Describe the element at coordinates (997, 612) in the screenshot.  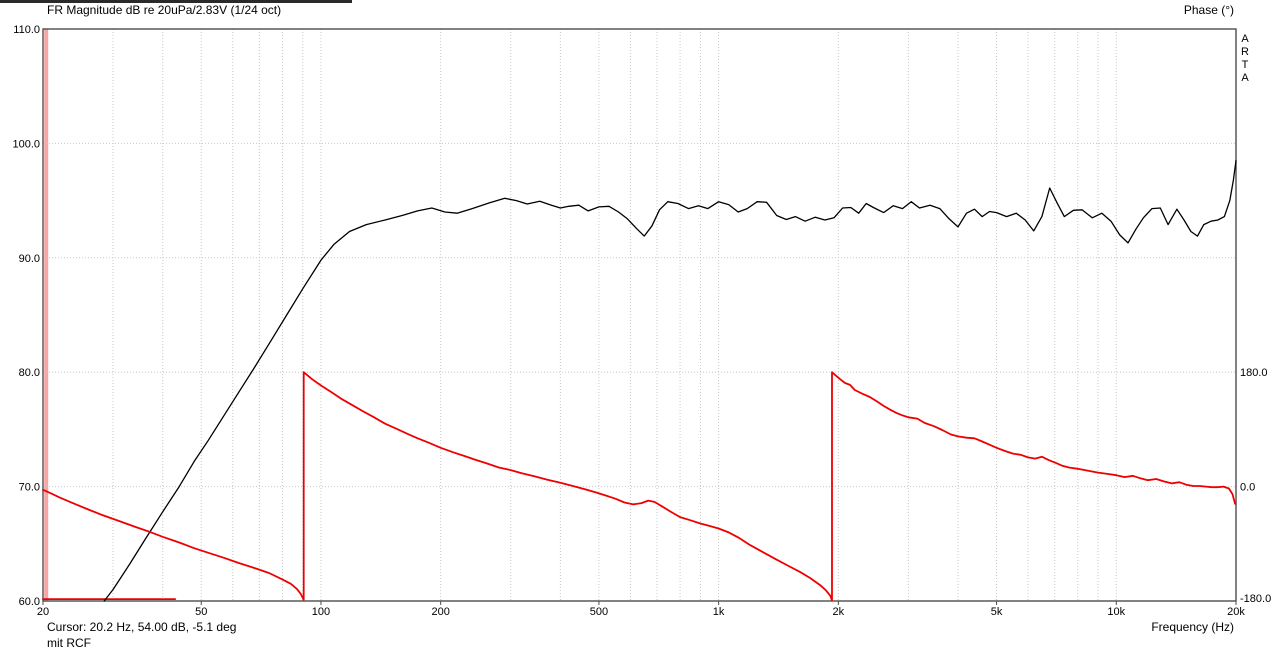
I see `x-tick-label: 5k` at that location.